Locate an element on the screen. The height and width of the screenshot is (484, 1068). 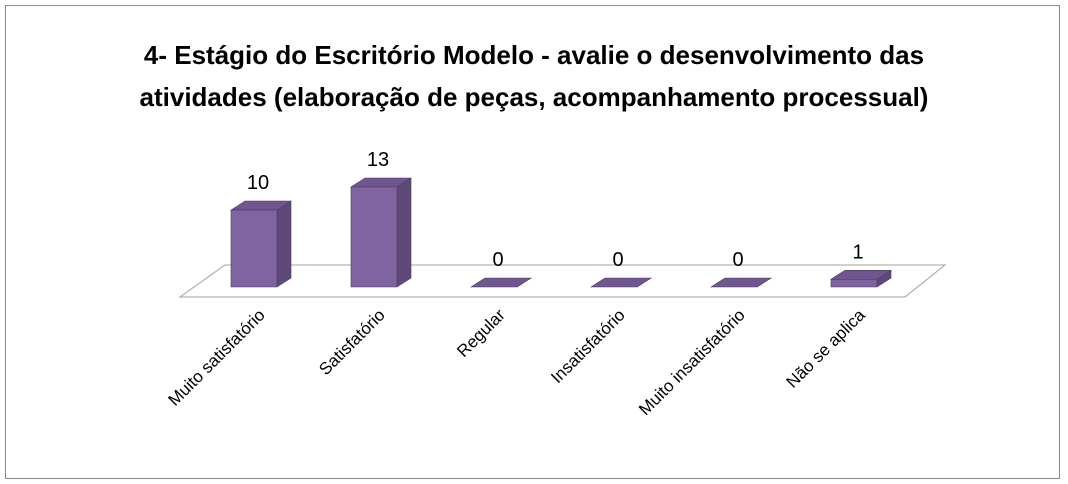
value-label: 10 is located at coordinates (258, 183).